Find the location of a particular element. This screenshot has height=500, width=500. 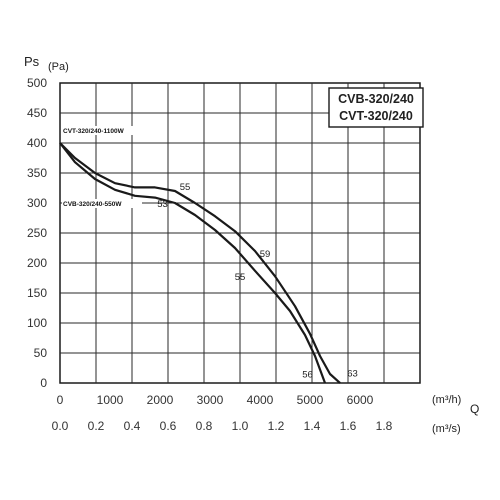

y-tick-label: 400 is located at coordinates (37, 143).